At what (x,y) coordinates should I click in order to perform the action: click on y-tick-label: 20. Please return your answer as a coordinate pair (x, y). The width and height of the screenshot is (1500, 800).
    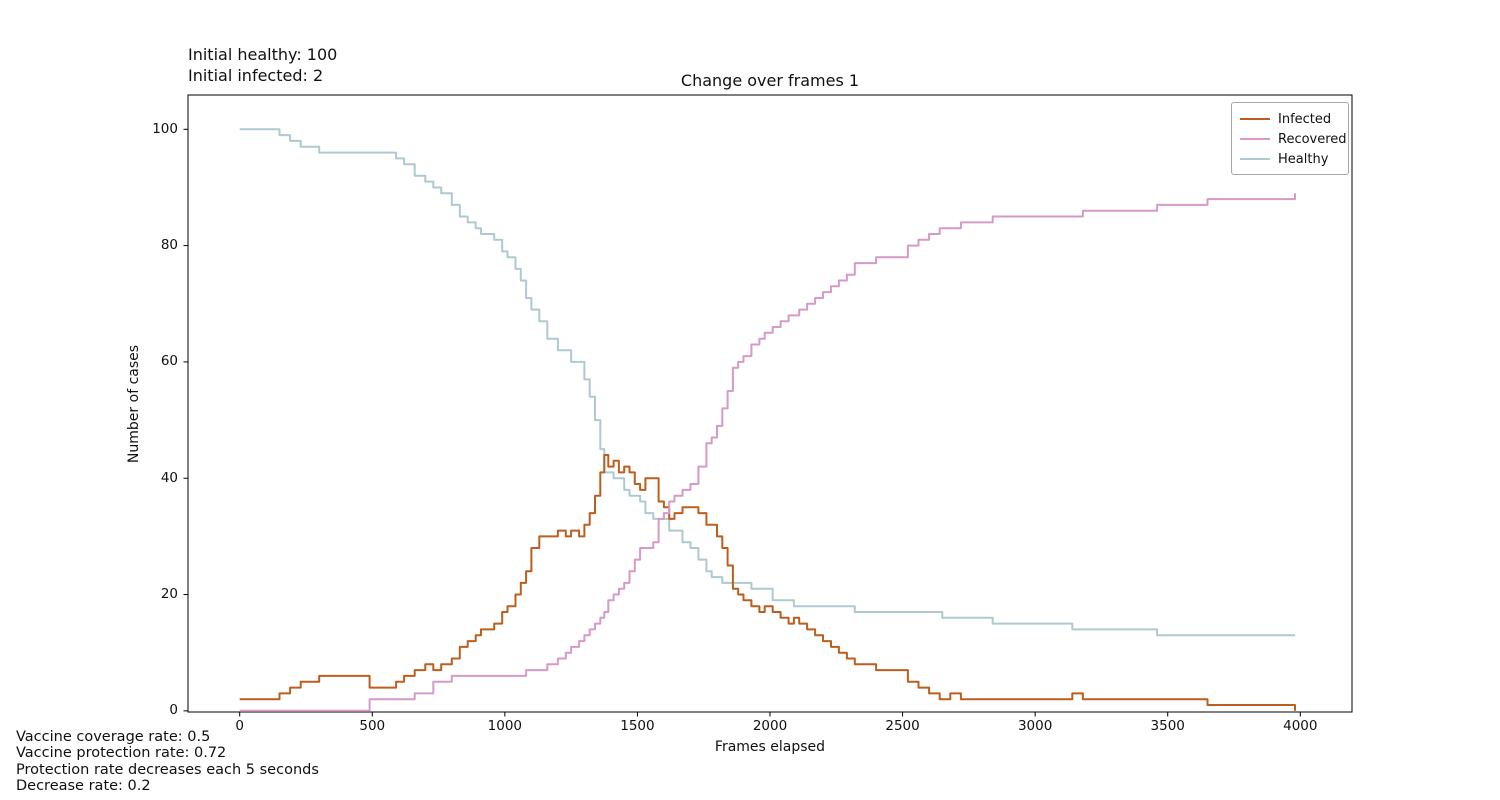
    Looking at the image, I should click on (169, 594).